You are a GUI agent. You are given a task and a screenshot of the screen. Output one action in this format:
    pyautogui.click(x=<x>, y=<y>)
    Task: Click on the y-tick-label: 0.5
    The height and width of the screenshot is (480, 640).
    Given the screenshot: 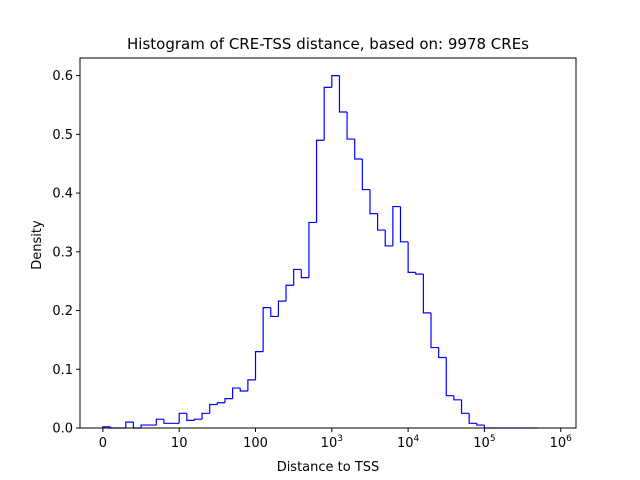 What is the action you would take?
    pyautogui.click(x=62, y=135)
    